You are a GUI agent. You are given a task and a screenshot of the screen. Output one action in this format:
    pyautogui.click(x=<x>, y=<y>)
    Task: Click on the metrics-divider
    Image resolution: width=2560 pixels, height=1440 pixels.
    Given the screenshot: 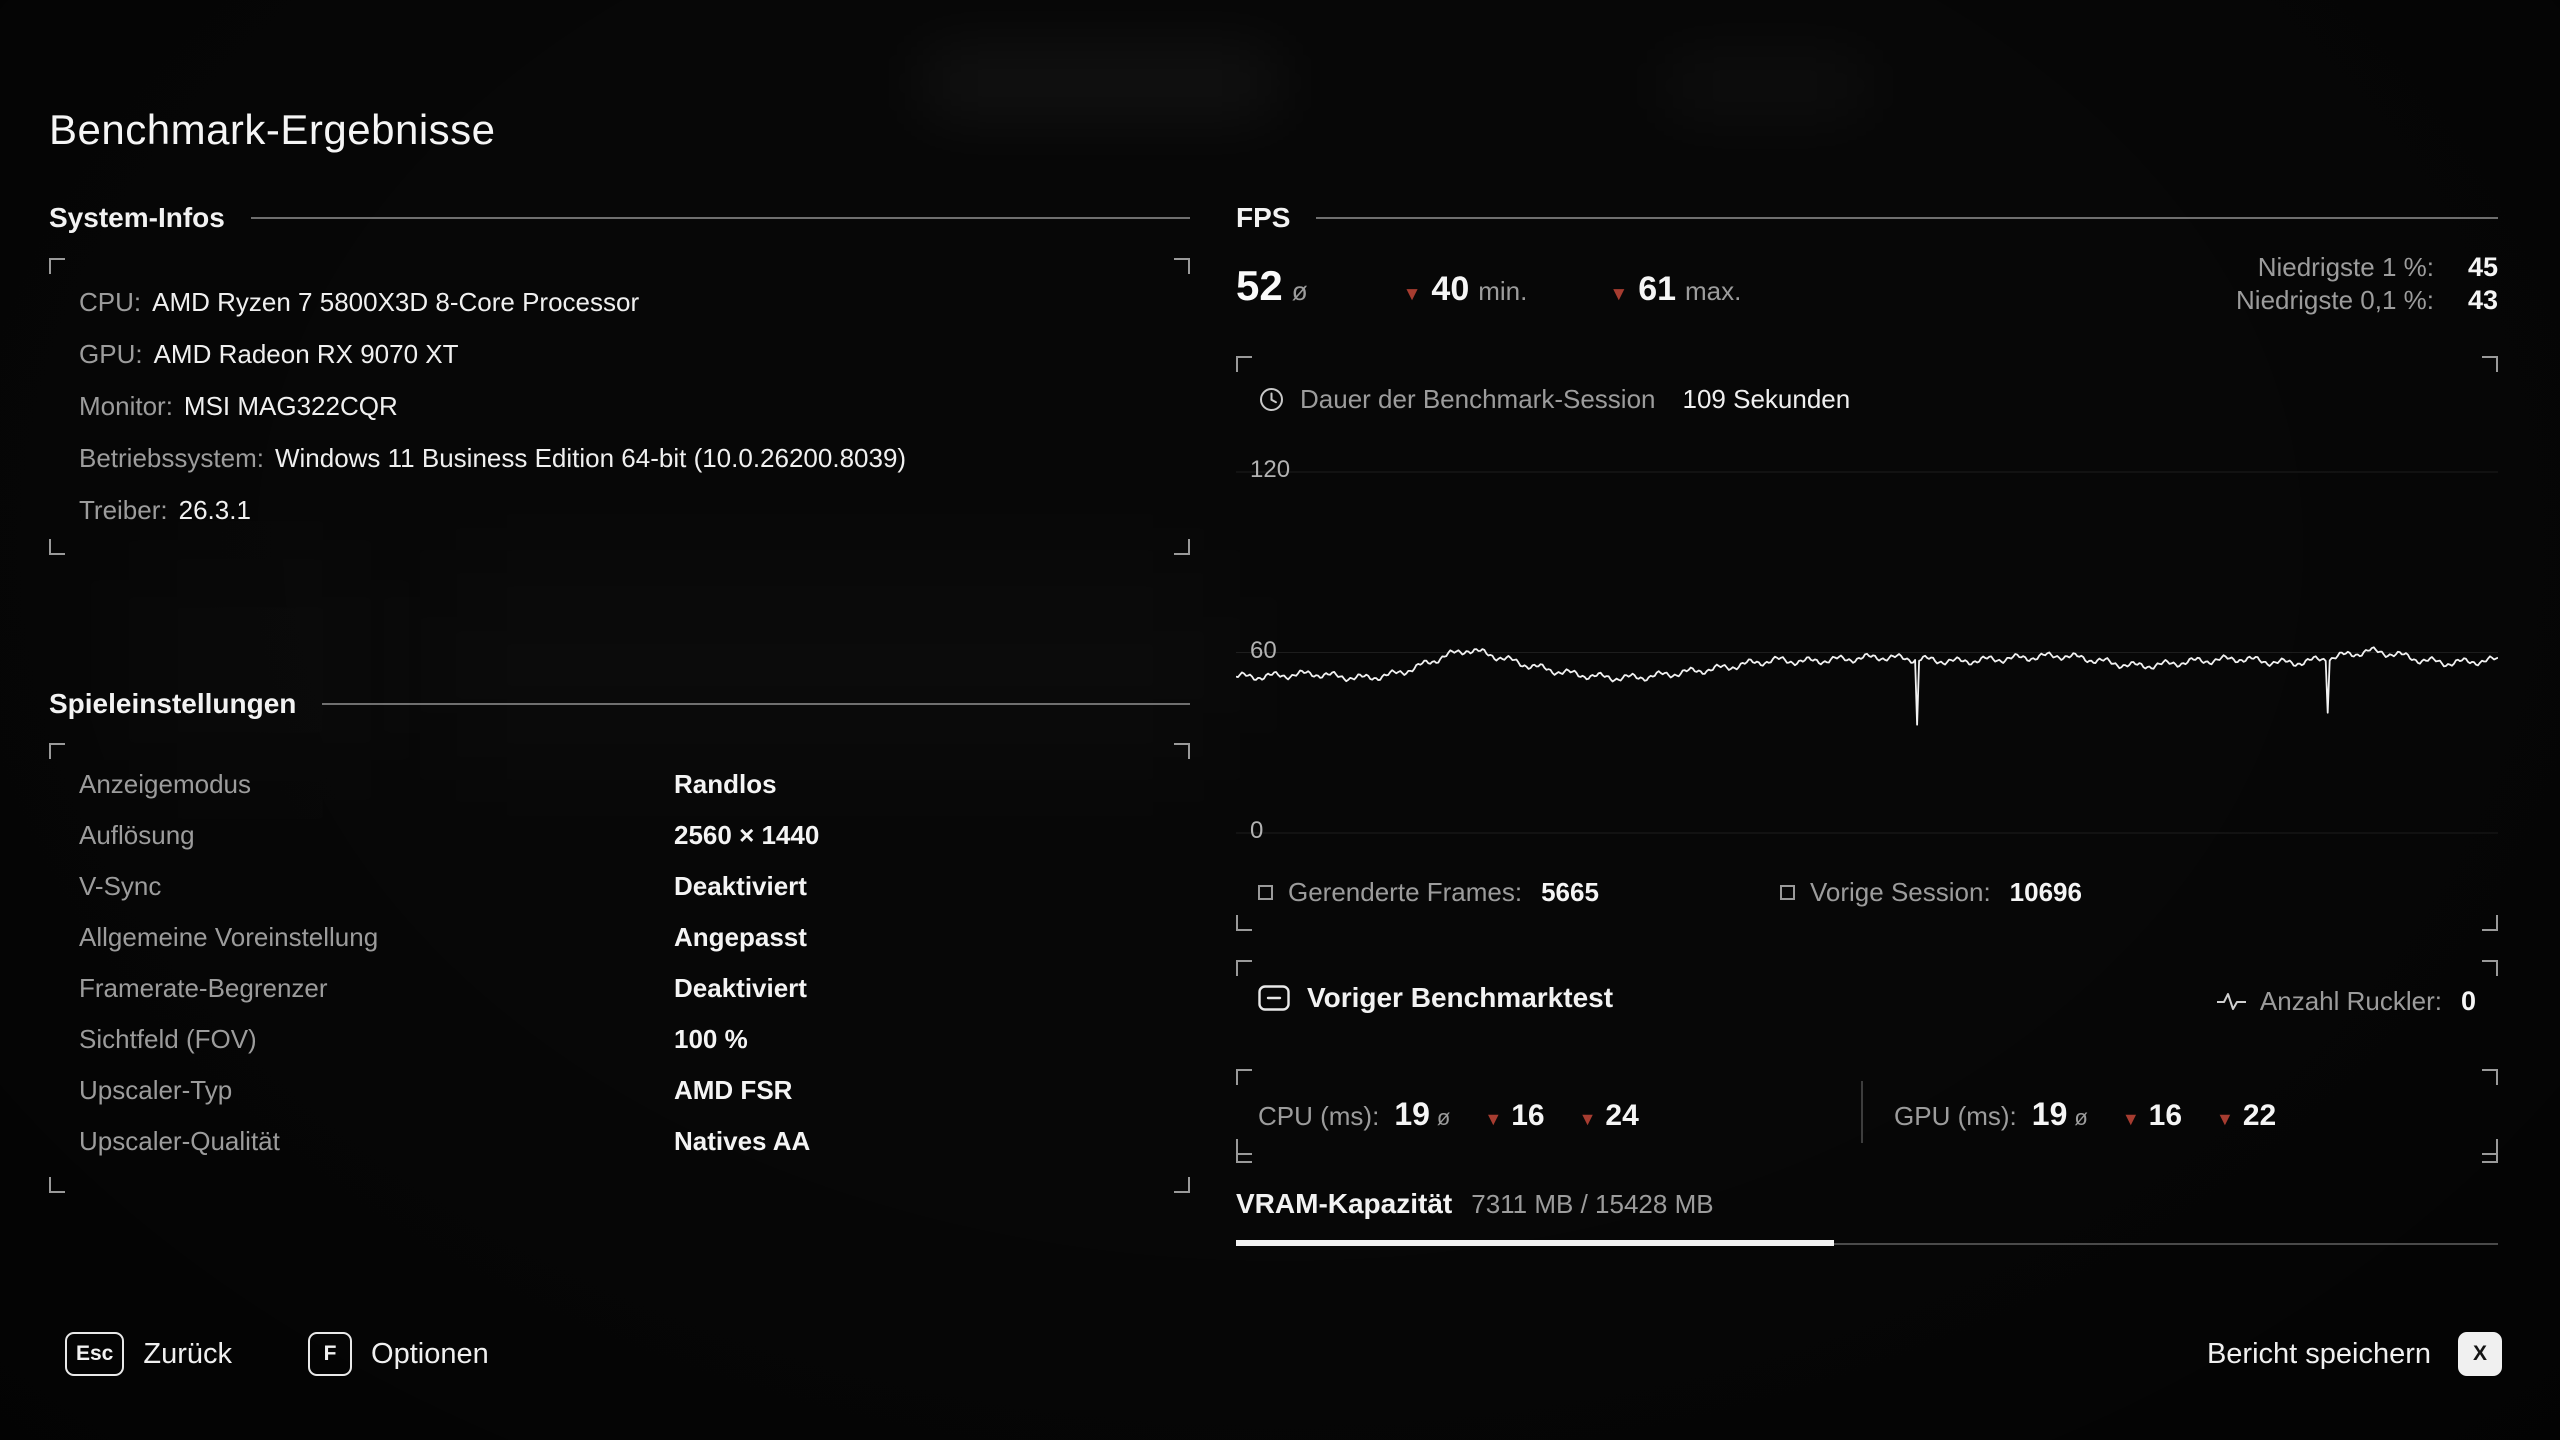 What is the action you would take?
    pyautogui.click(x=1862, y=1112)
    